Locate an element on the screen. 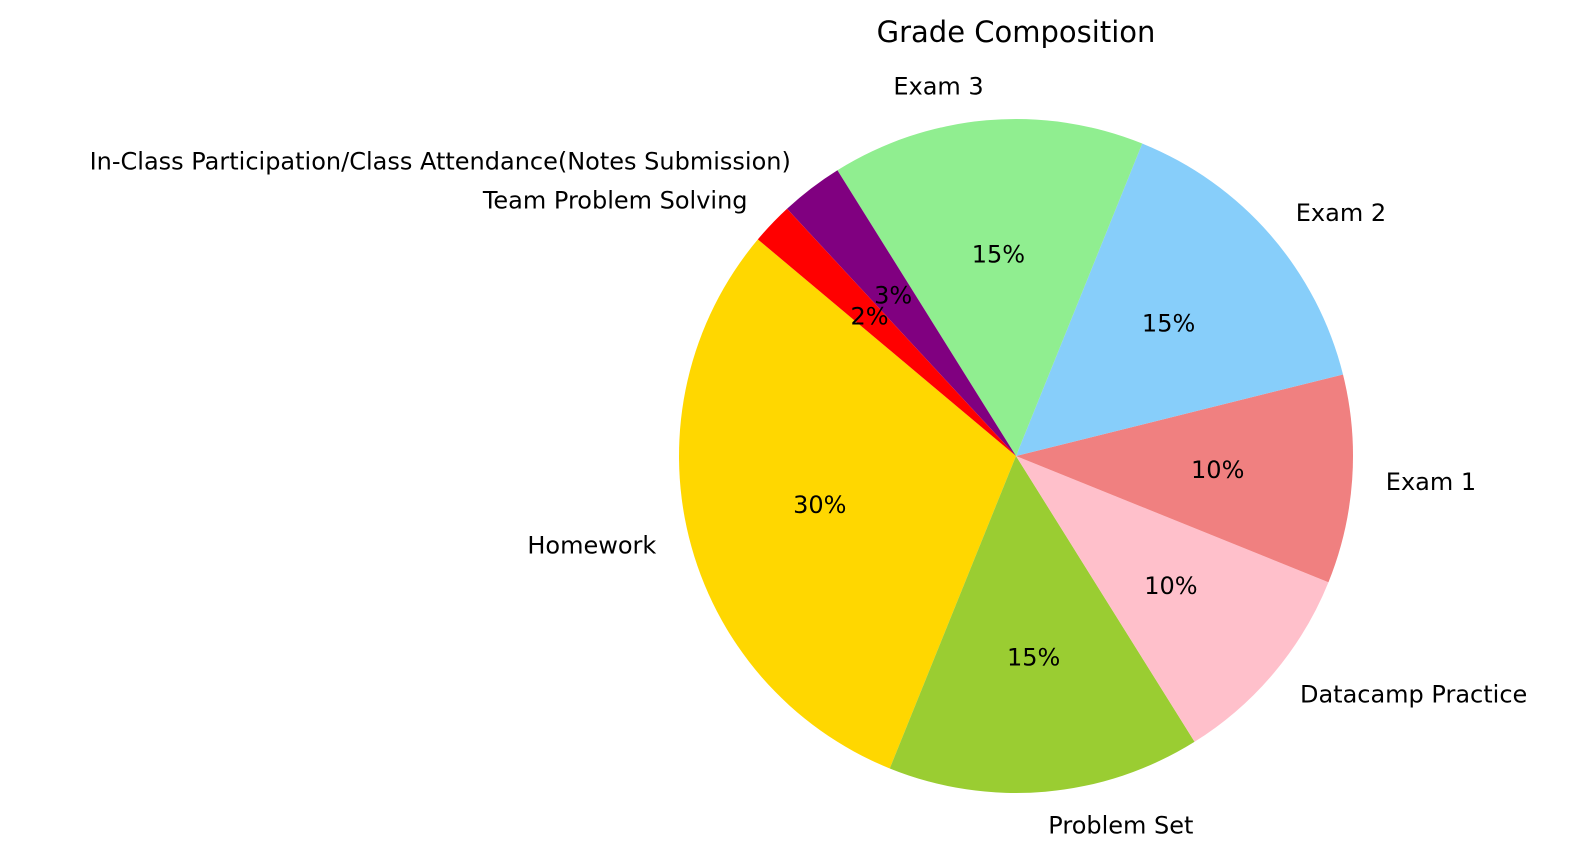  pie-slice-problem-set is located at coordinates (1042, 624).